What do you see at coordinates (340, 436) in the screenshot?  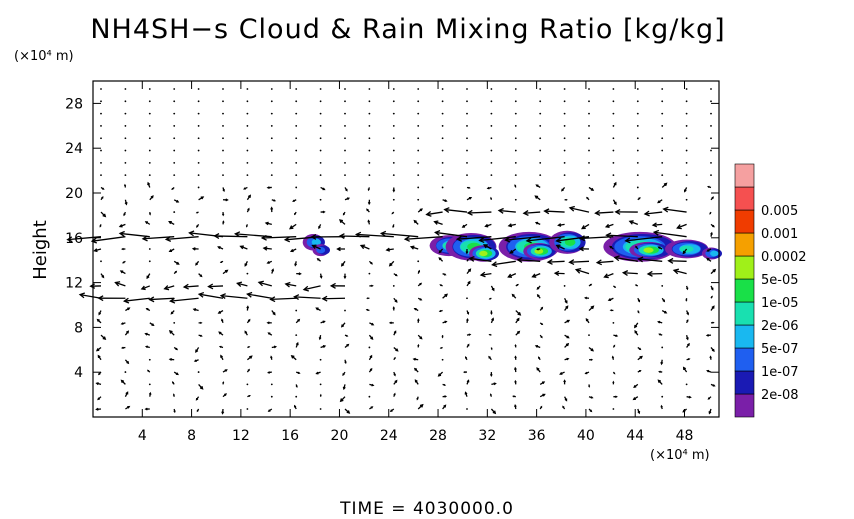 I see `x-tick-label: 20` at bounding box center [340, 436].